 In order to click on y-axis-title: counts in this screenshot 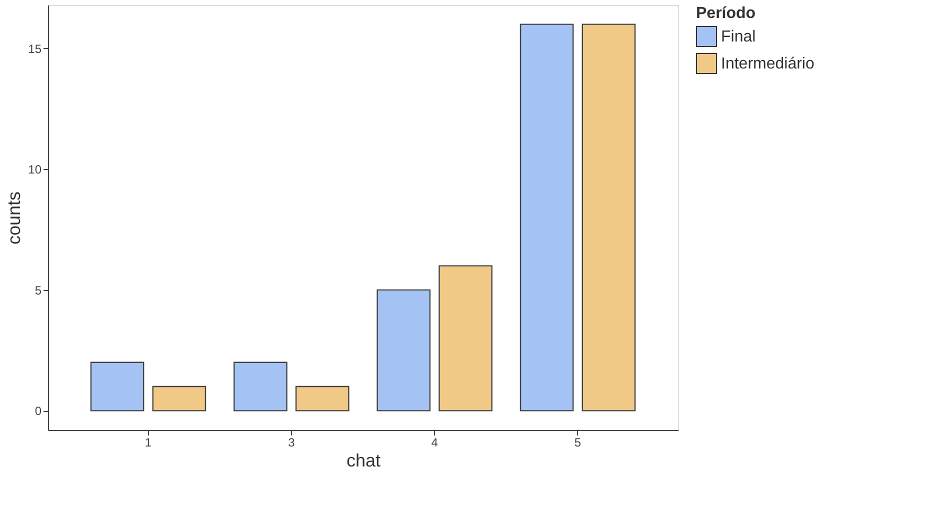, I will do `click(14, 218)`.